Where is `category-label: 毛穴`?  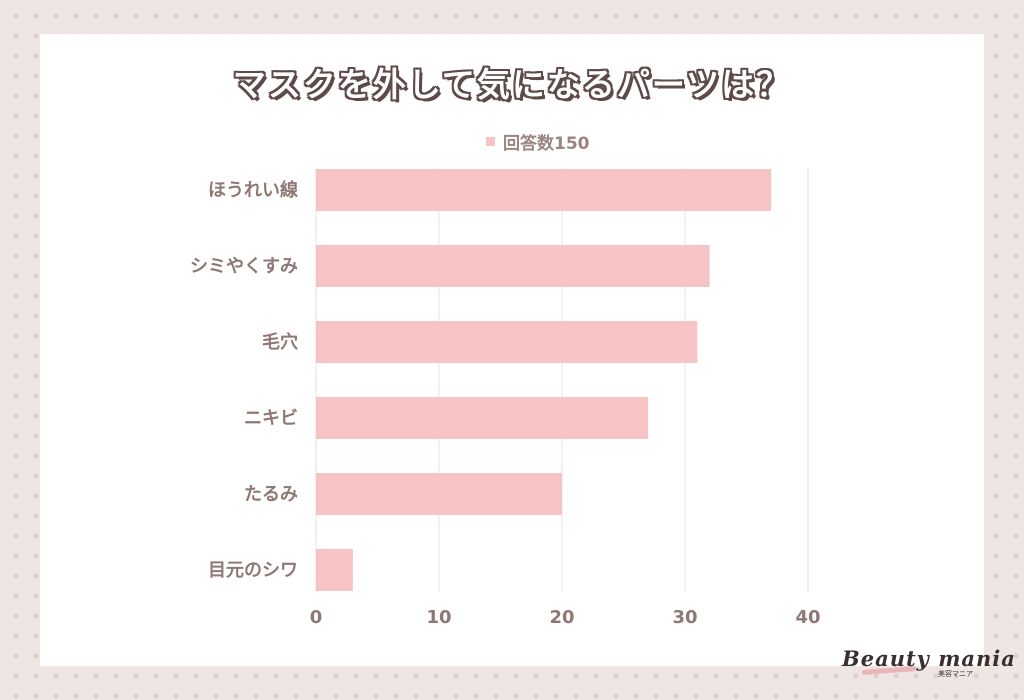 category-label: 毛穴 is located at coordinates (280, 342).